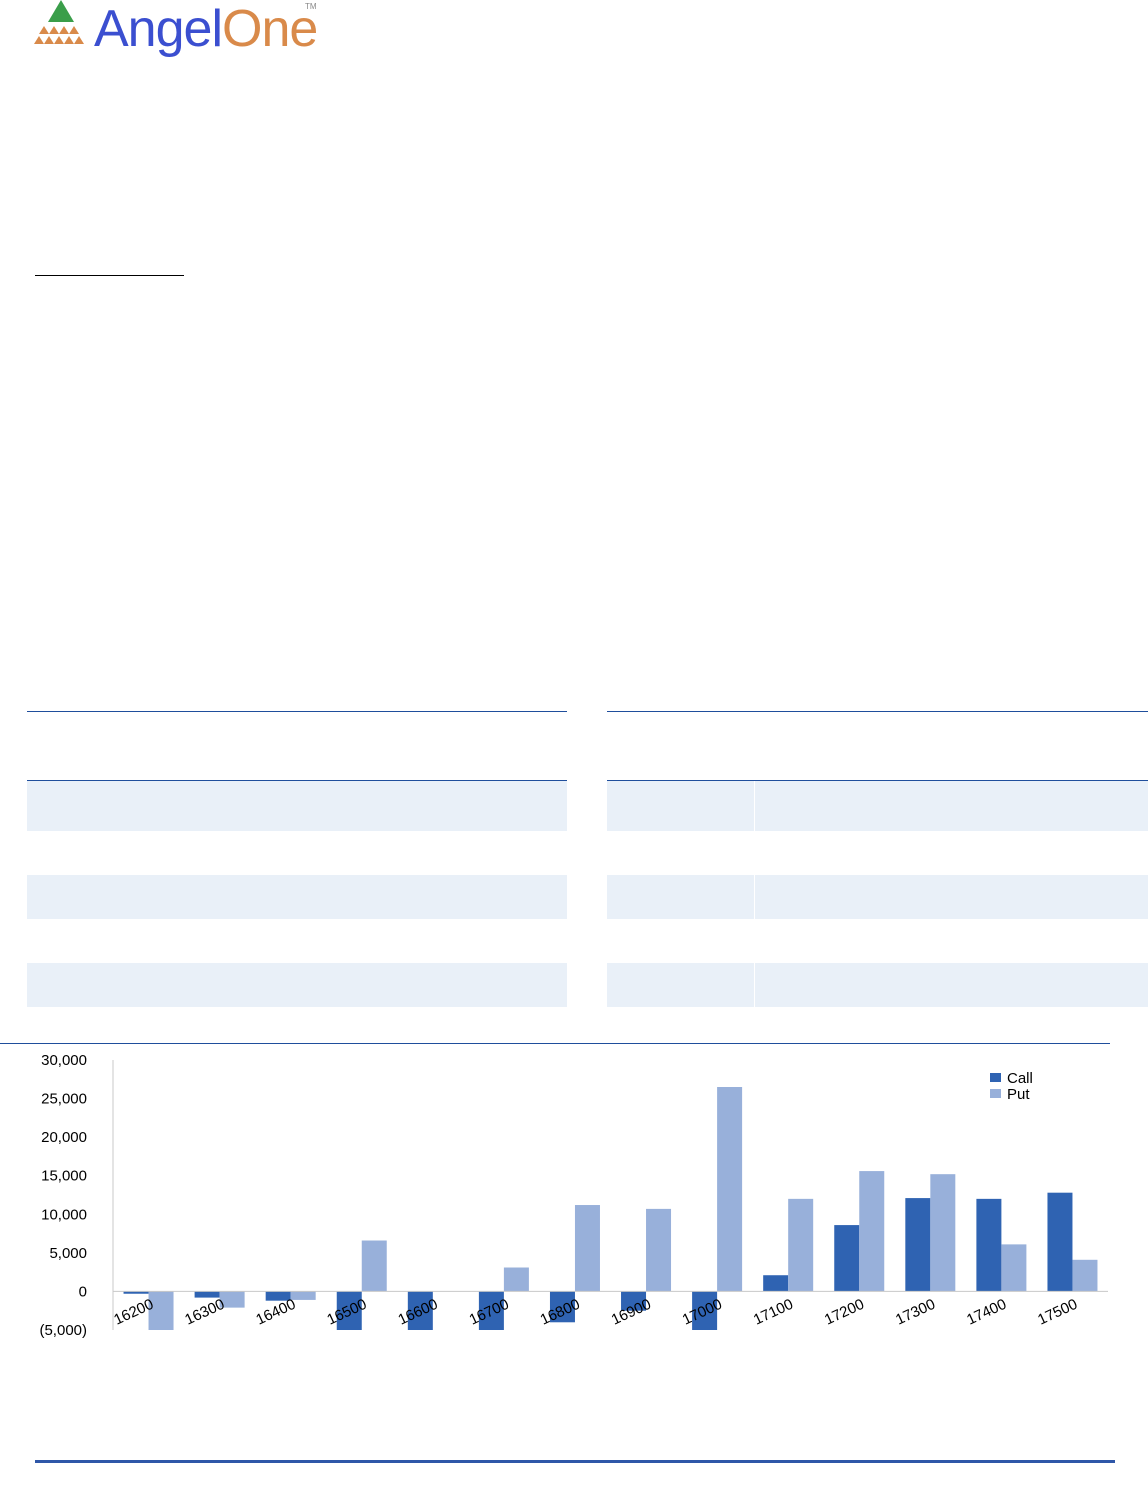  Describe the element at coordinates (270, 29) in the screenshot. I see `brand-name-one: One` at that location.